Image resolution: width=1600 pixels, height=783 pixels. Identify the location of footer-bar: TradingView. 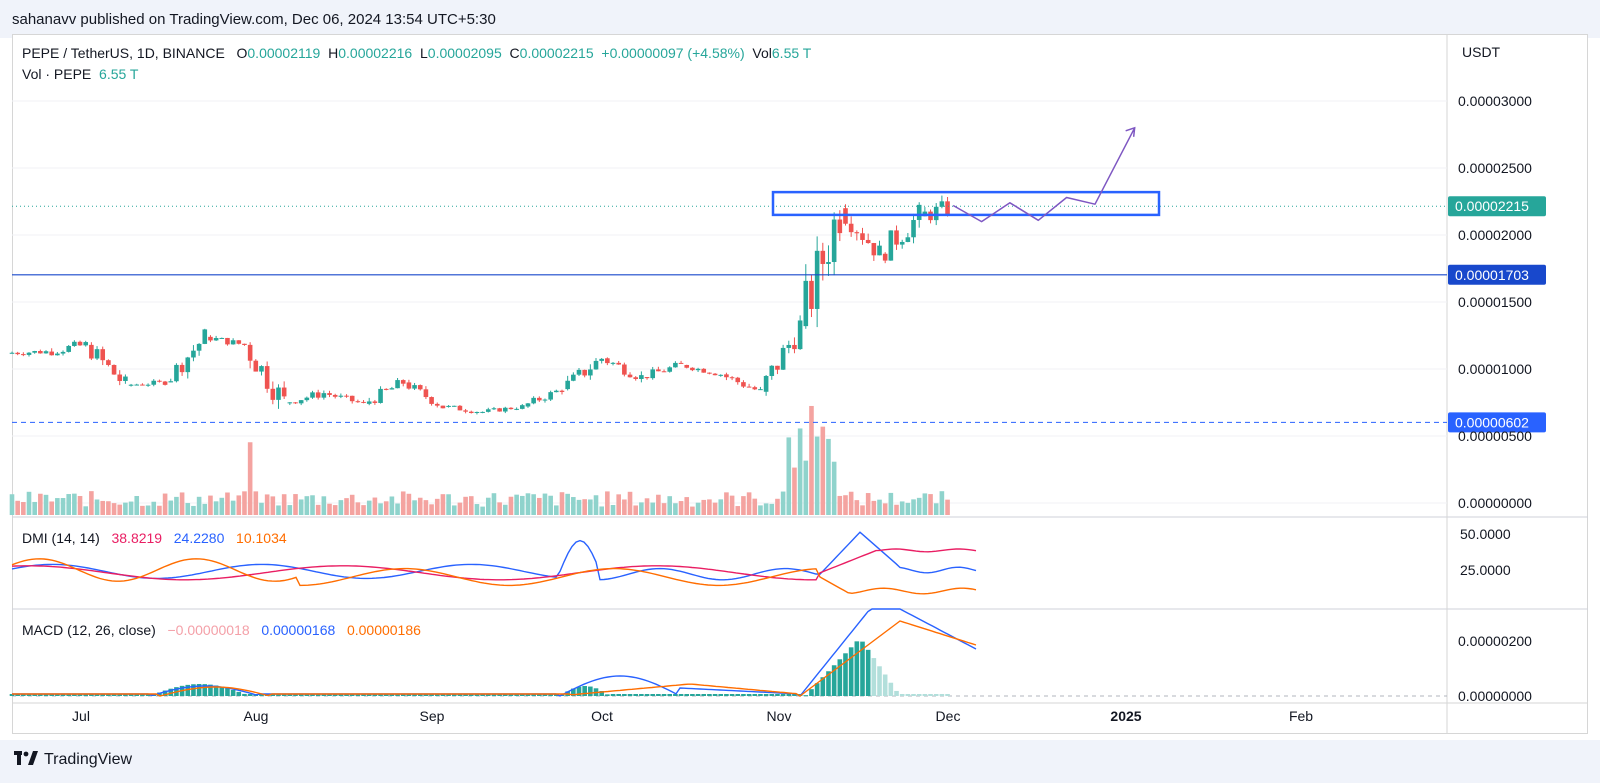
(800, 761).